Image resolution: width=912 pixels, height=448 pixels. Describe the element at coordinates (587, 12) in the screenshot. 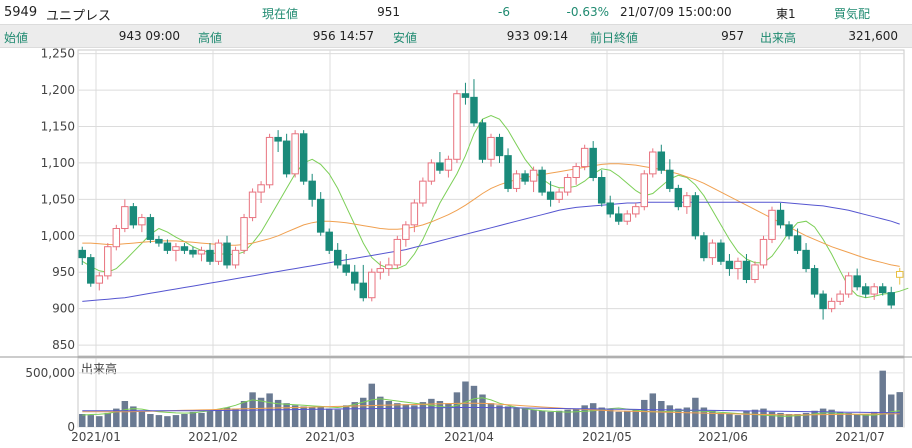

I see `price-change-pct: -0.63%` at that location.